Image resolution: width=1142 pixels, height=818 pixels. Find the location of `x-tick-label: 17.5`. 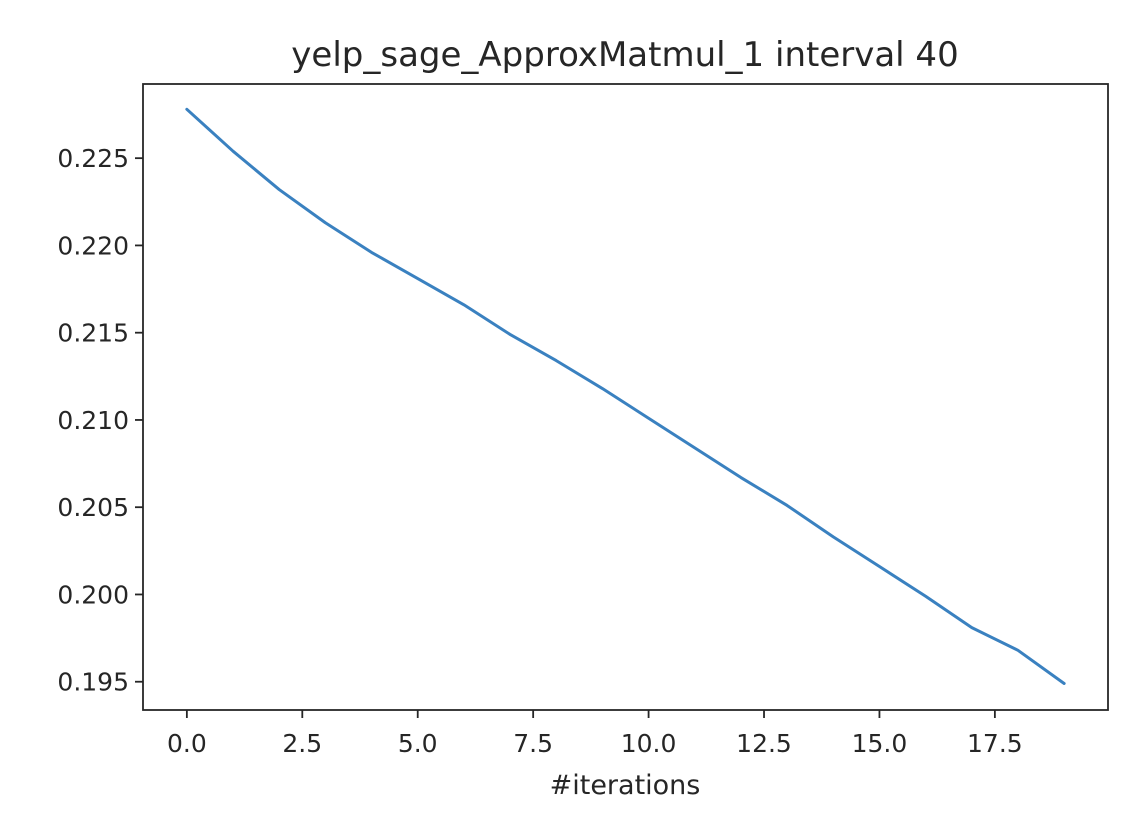

x-tick-label: 17.5 is located at coordinates (995, 743).